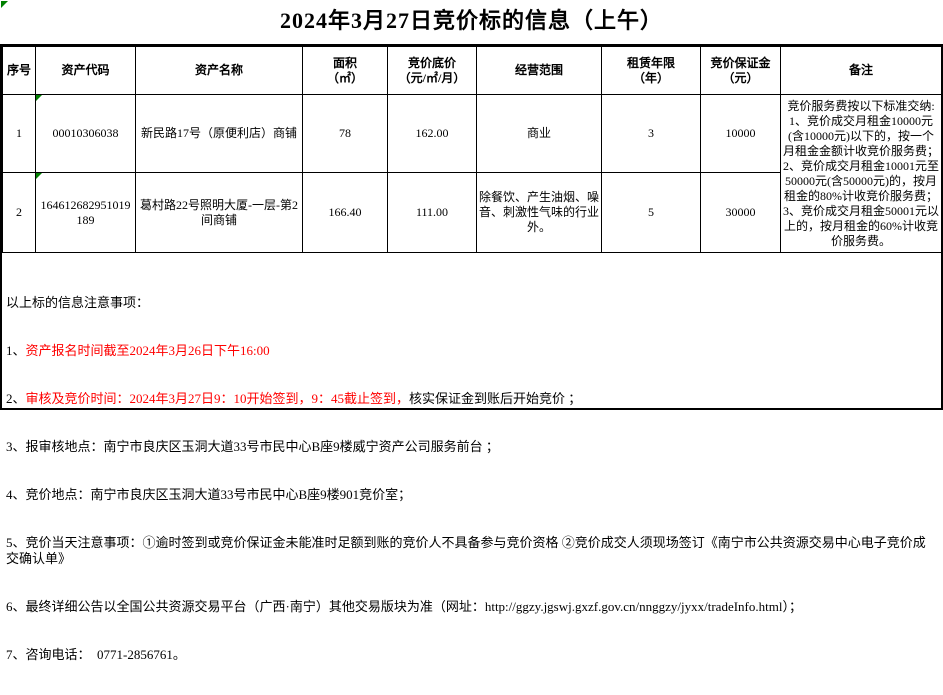  Describe the element at coordinates (651, 70) in the screenshot. I see `col-header-lease-years: 租赁年限 （年）` at that location.